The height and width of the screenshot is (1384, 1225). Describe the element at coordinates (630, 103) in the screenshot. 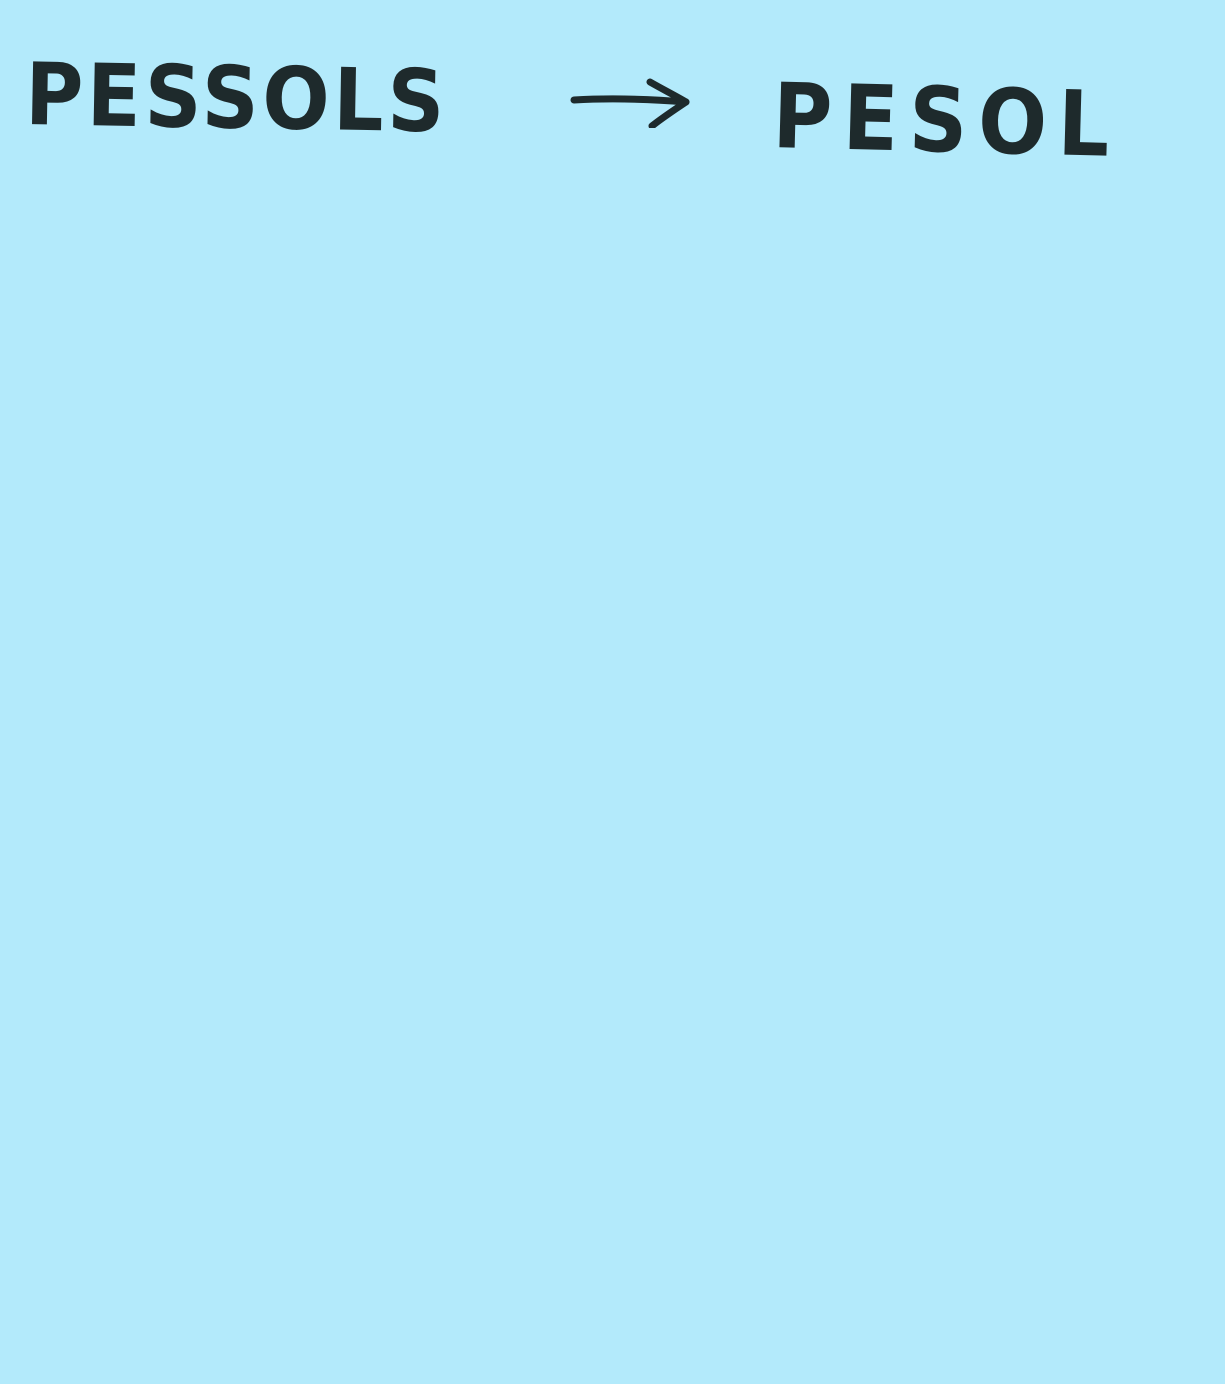

I see `right-arrow-icon` at that location.